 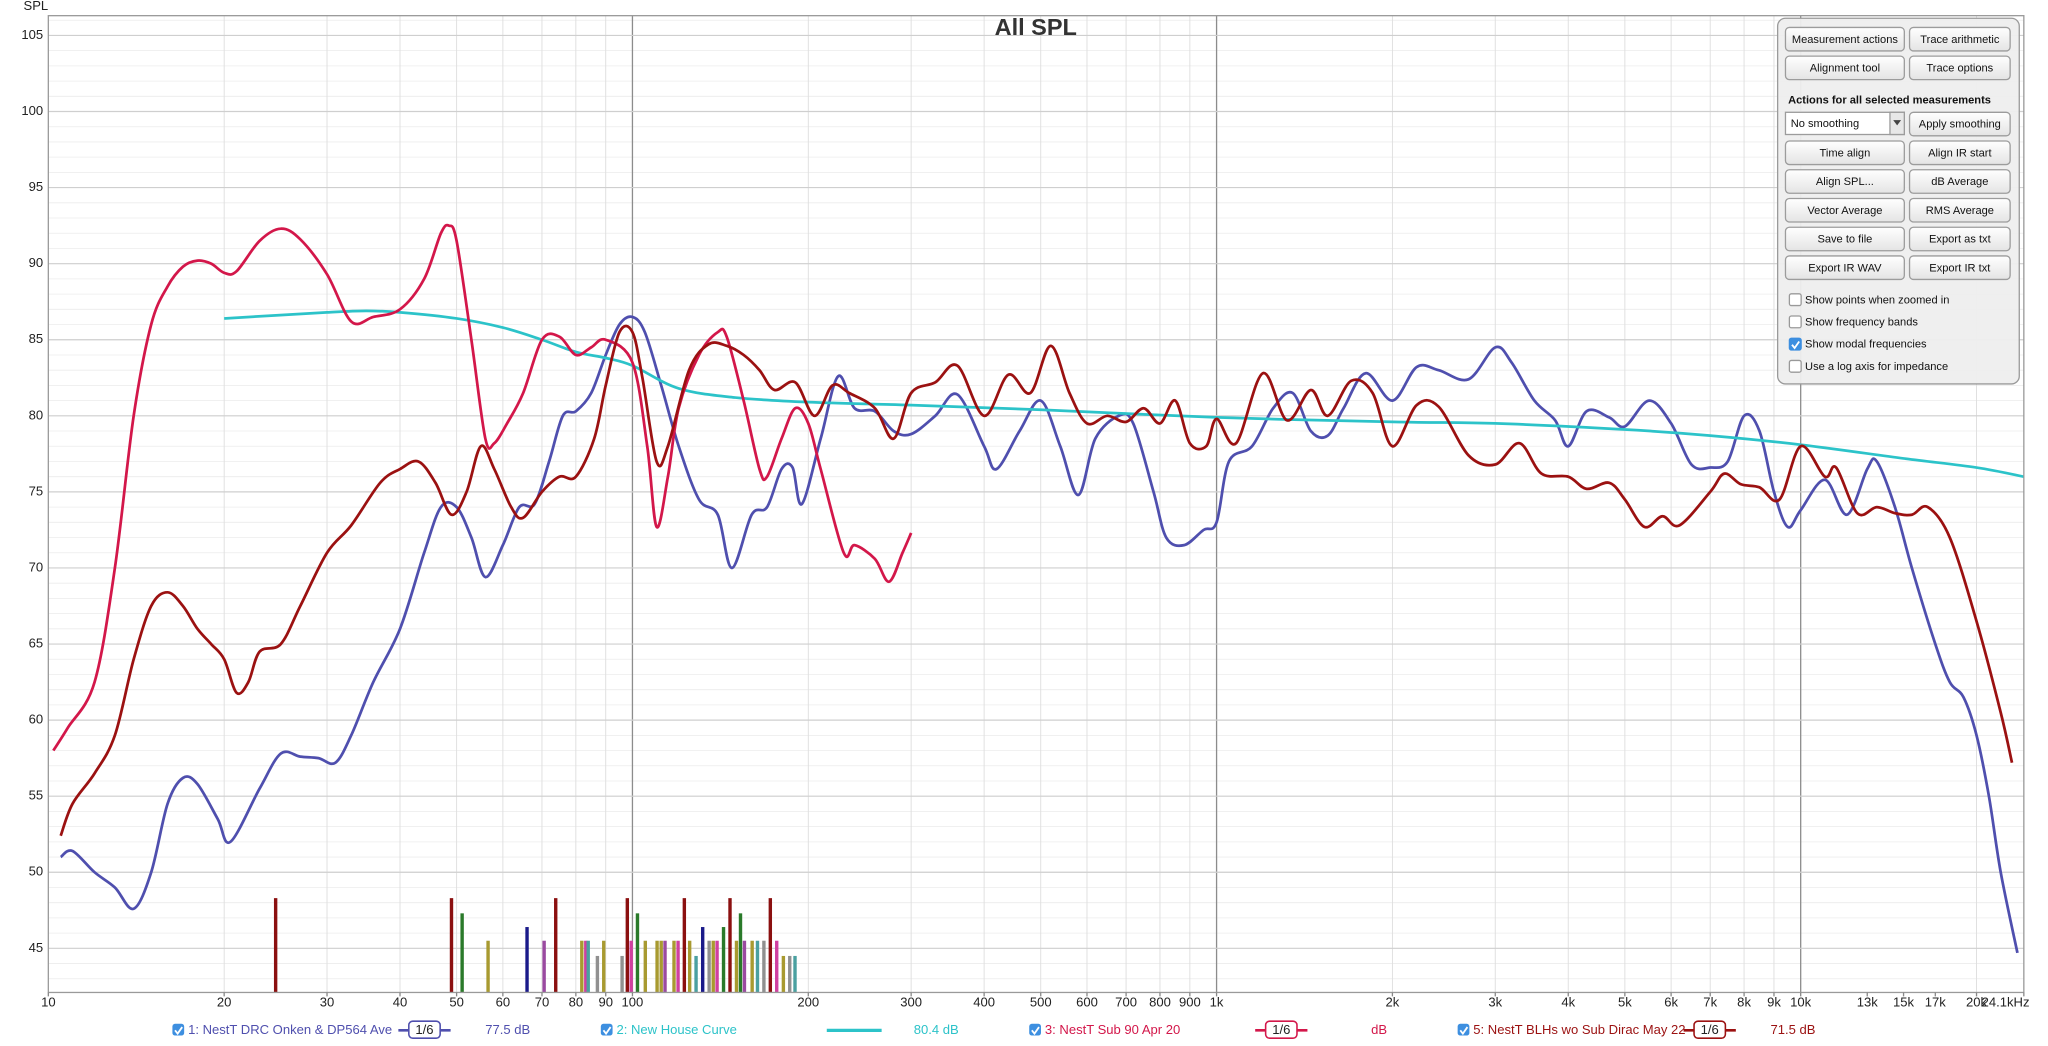 I want to click on button-label: Alignment tool, so click(x=1845, y=68).